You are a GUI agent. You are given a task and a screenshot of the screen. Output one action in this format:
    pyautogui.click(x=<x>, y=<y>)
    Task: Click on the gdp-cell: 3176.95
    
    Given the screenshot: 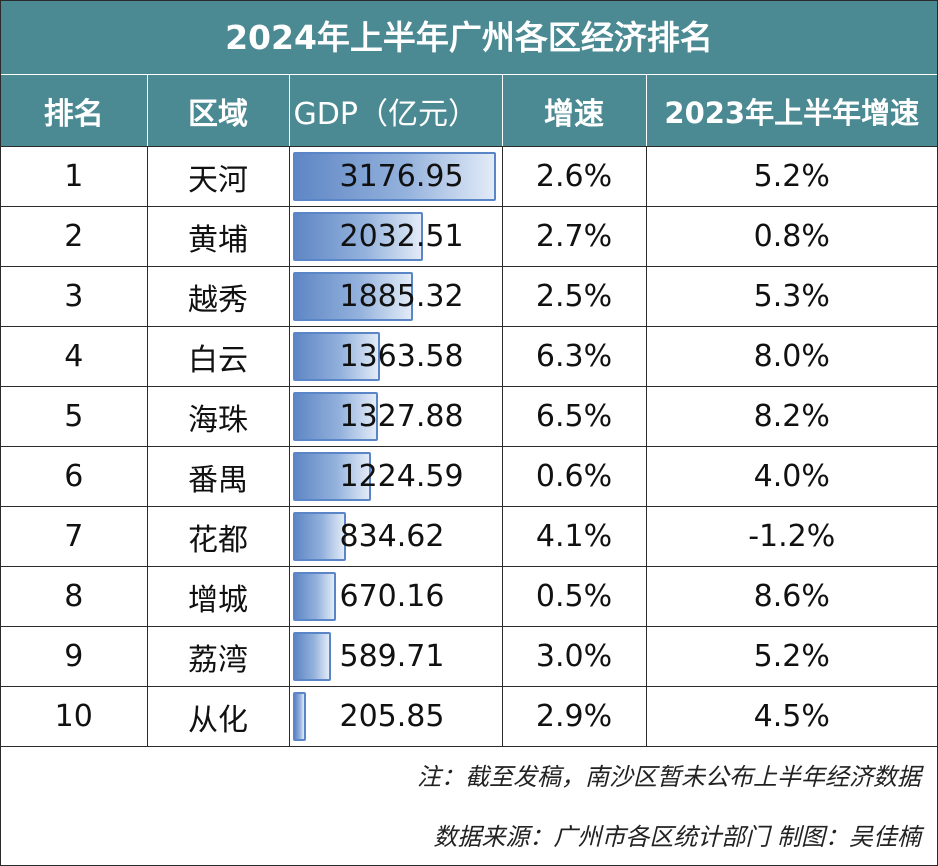 What is the action you would take?
    pyautogui.click(x=395, y=176)
    